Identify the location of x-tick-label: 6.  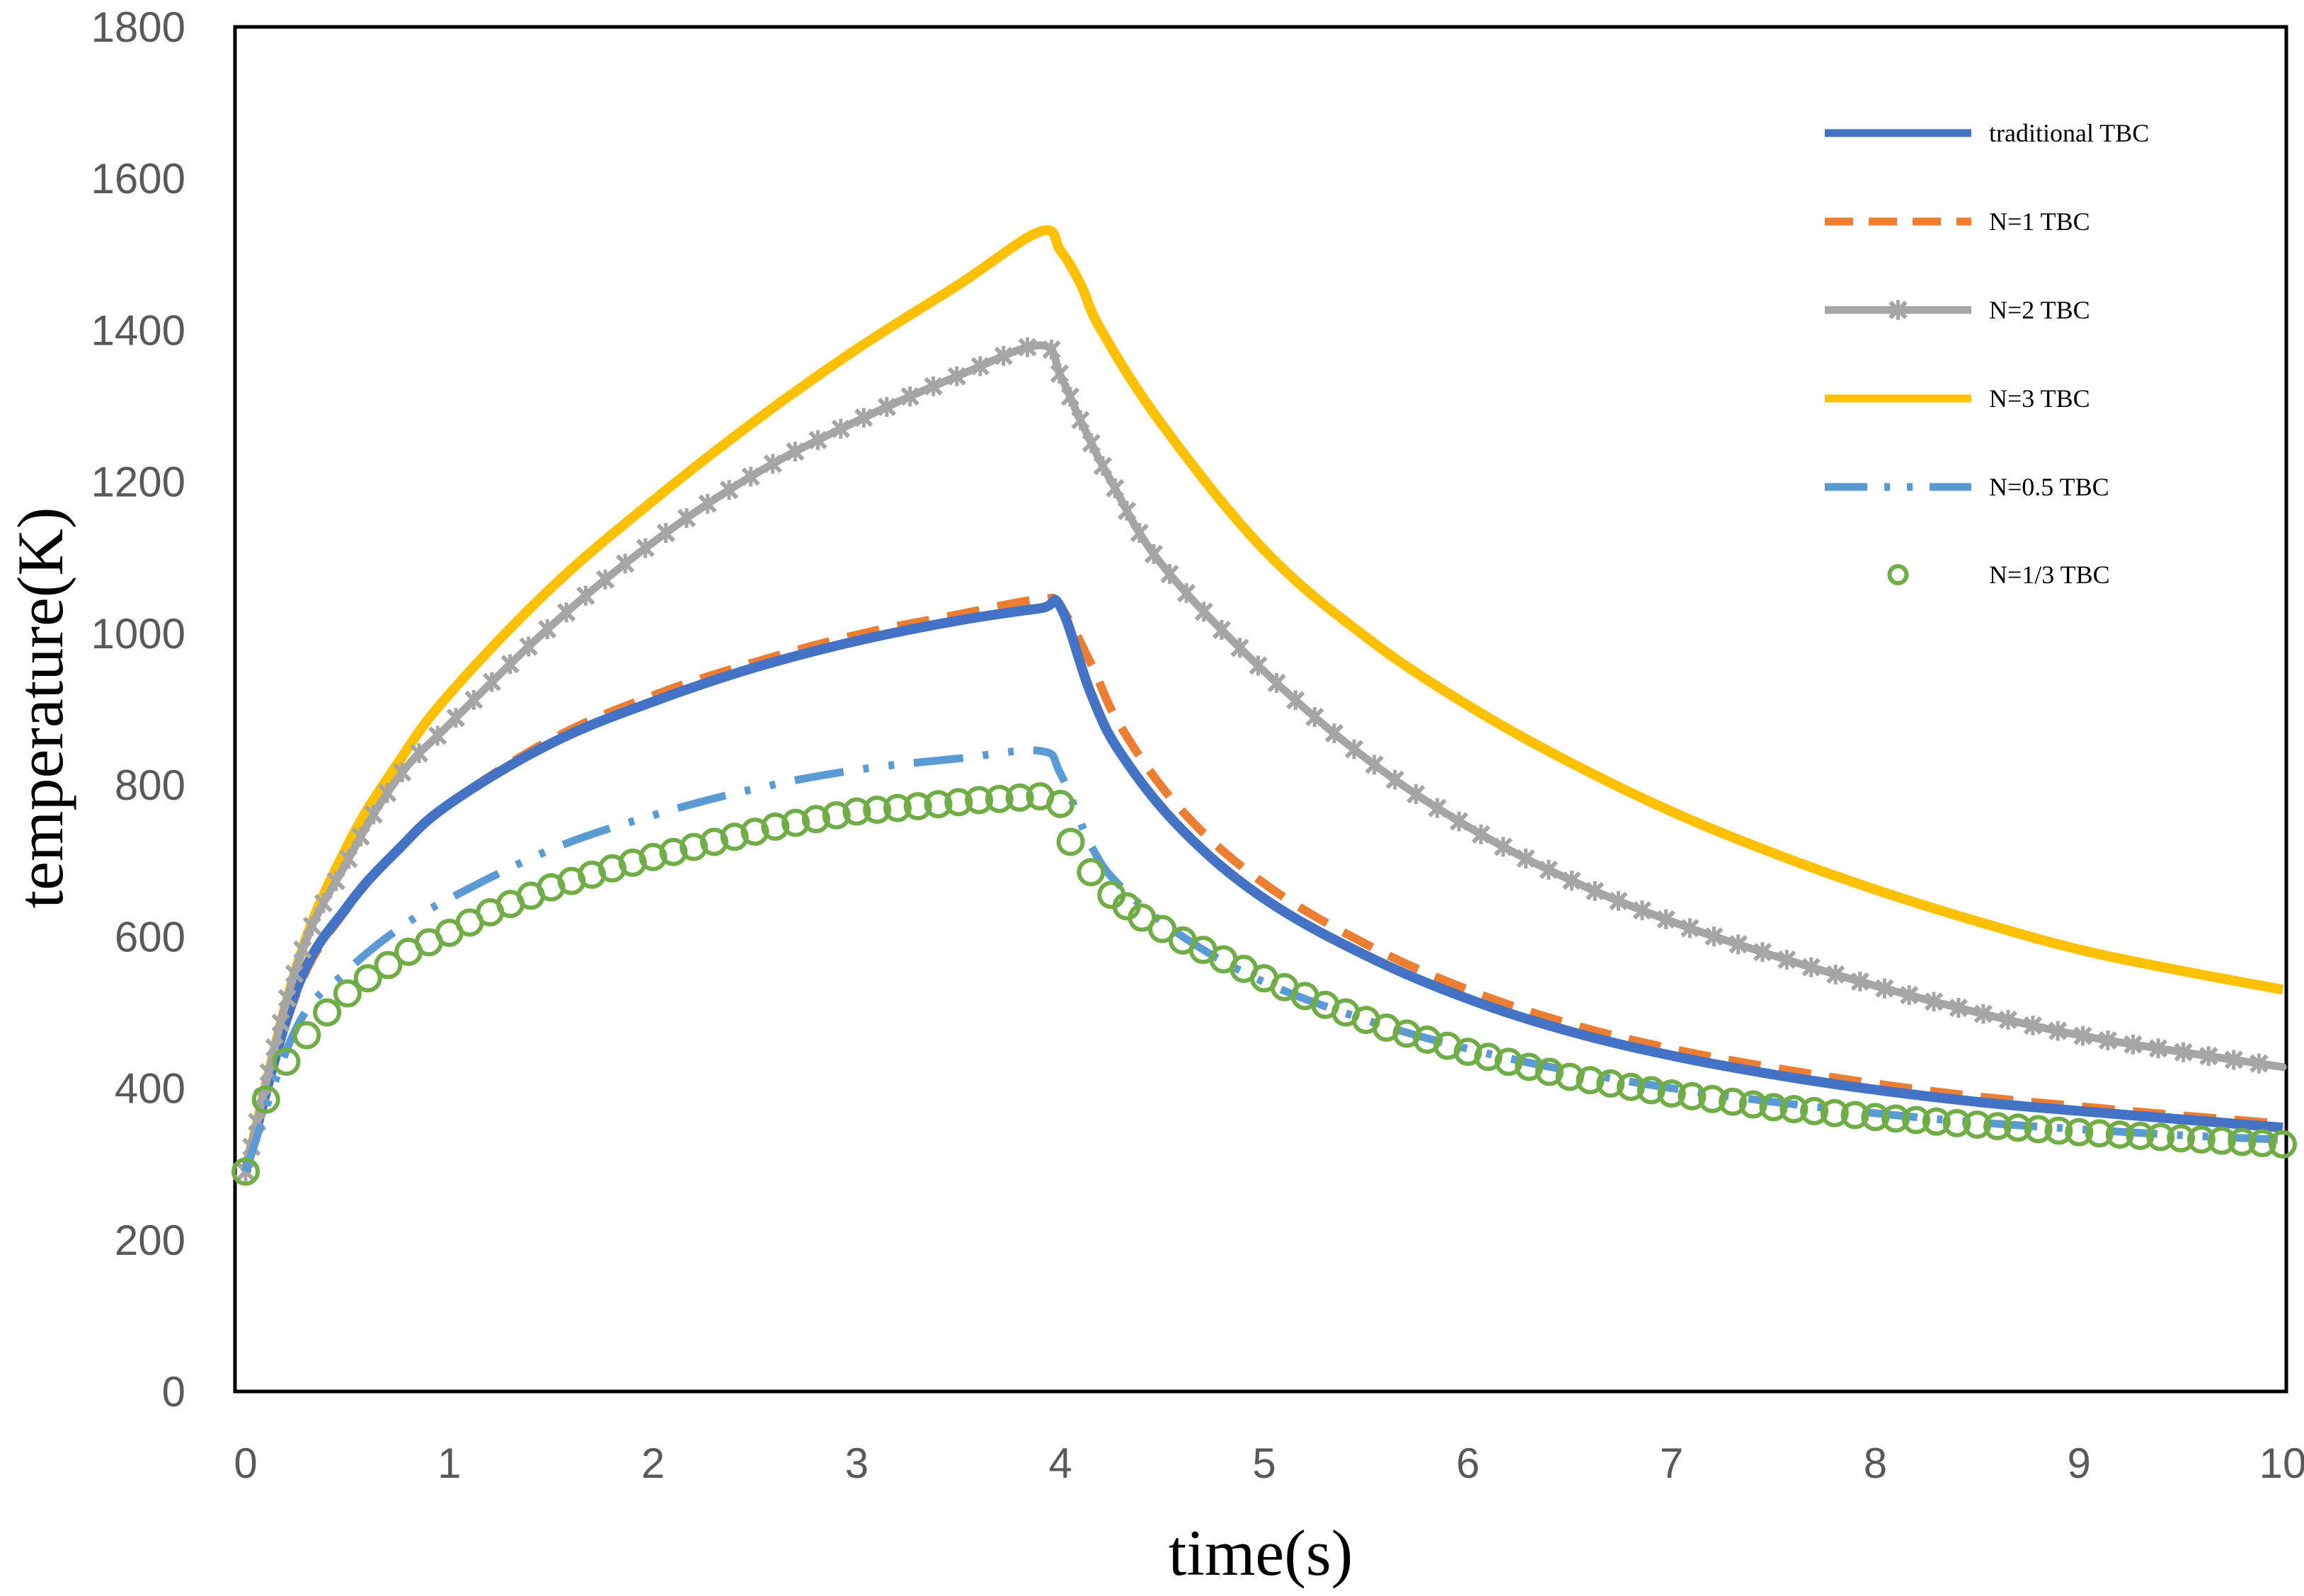
(1467, 1463).